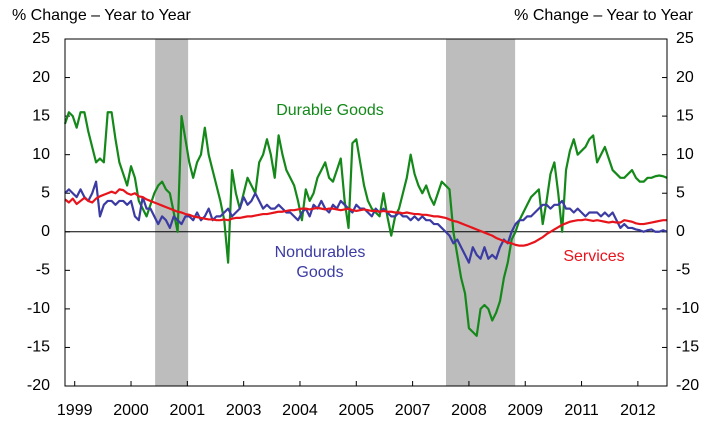 The image size is (706, 431). What do you see at coordinates (638, 410) in the screenshot?
I see `x-tick-label: 2012` at bounding box center [638, 410].